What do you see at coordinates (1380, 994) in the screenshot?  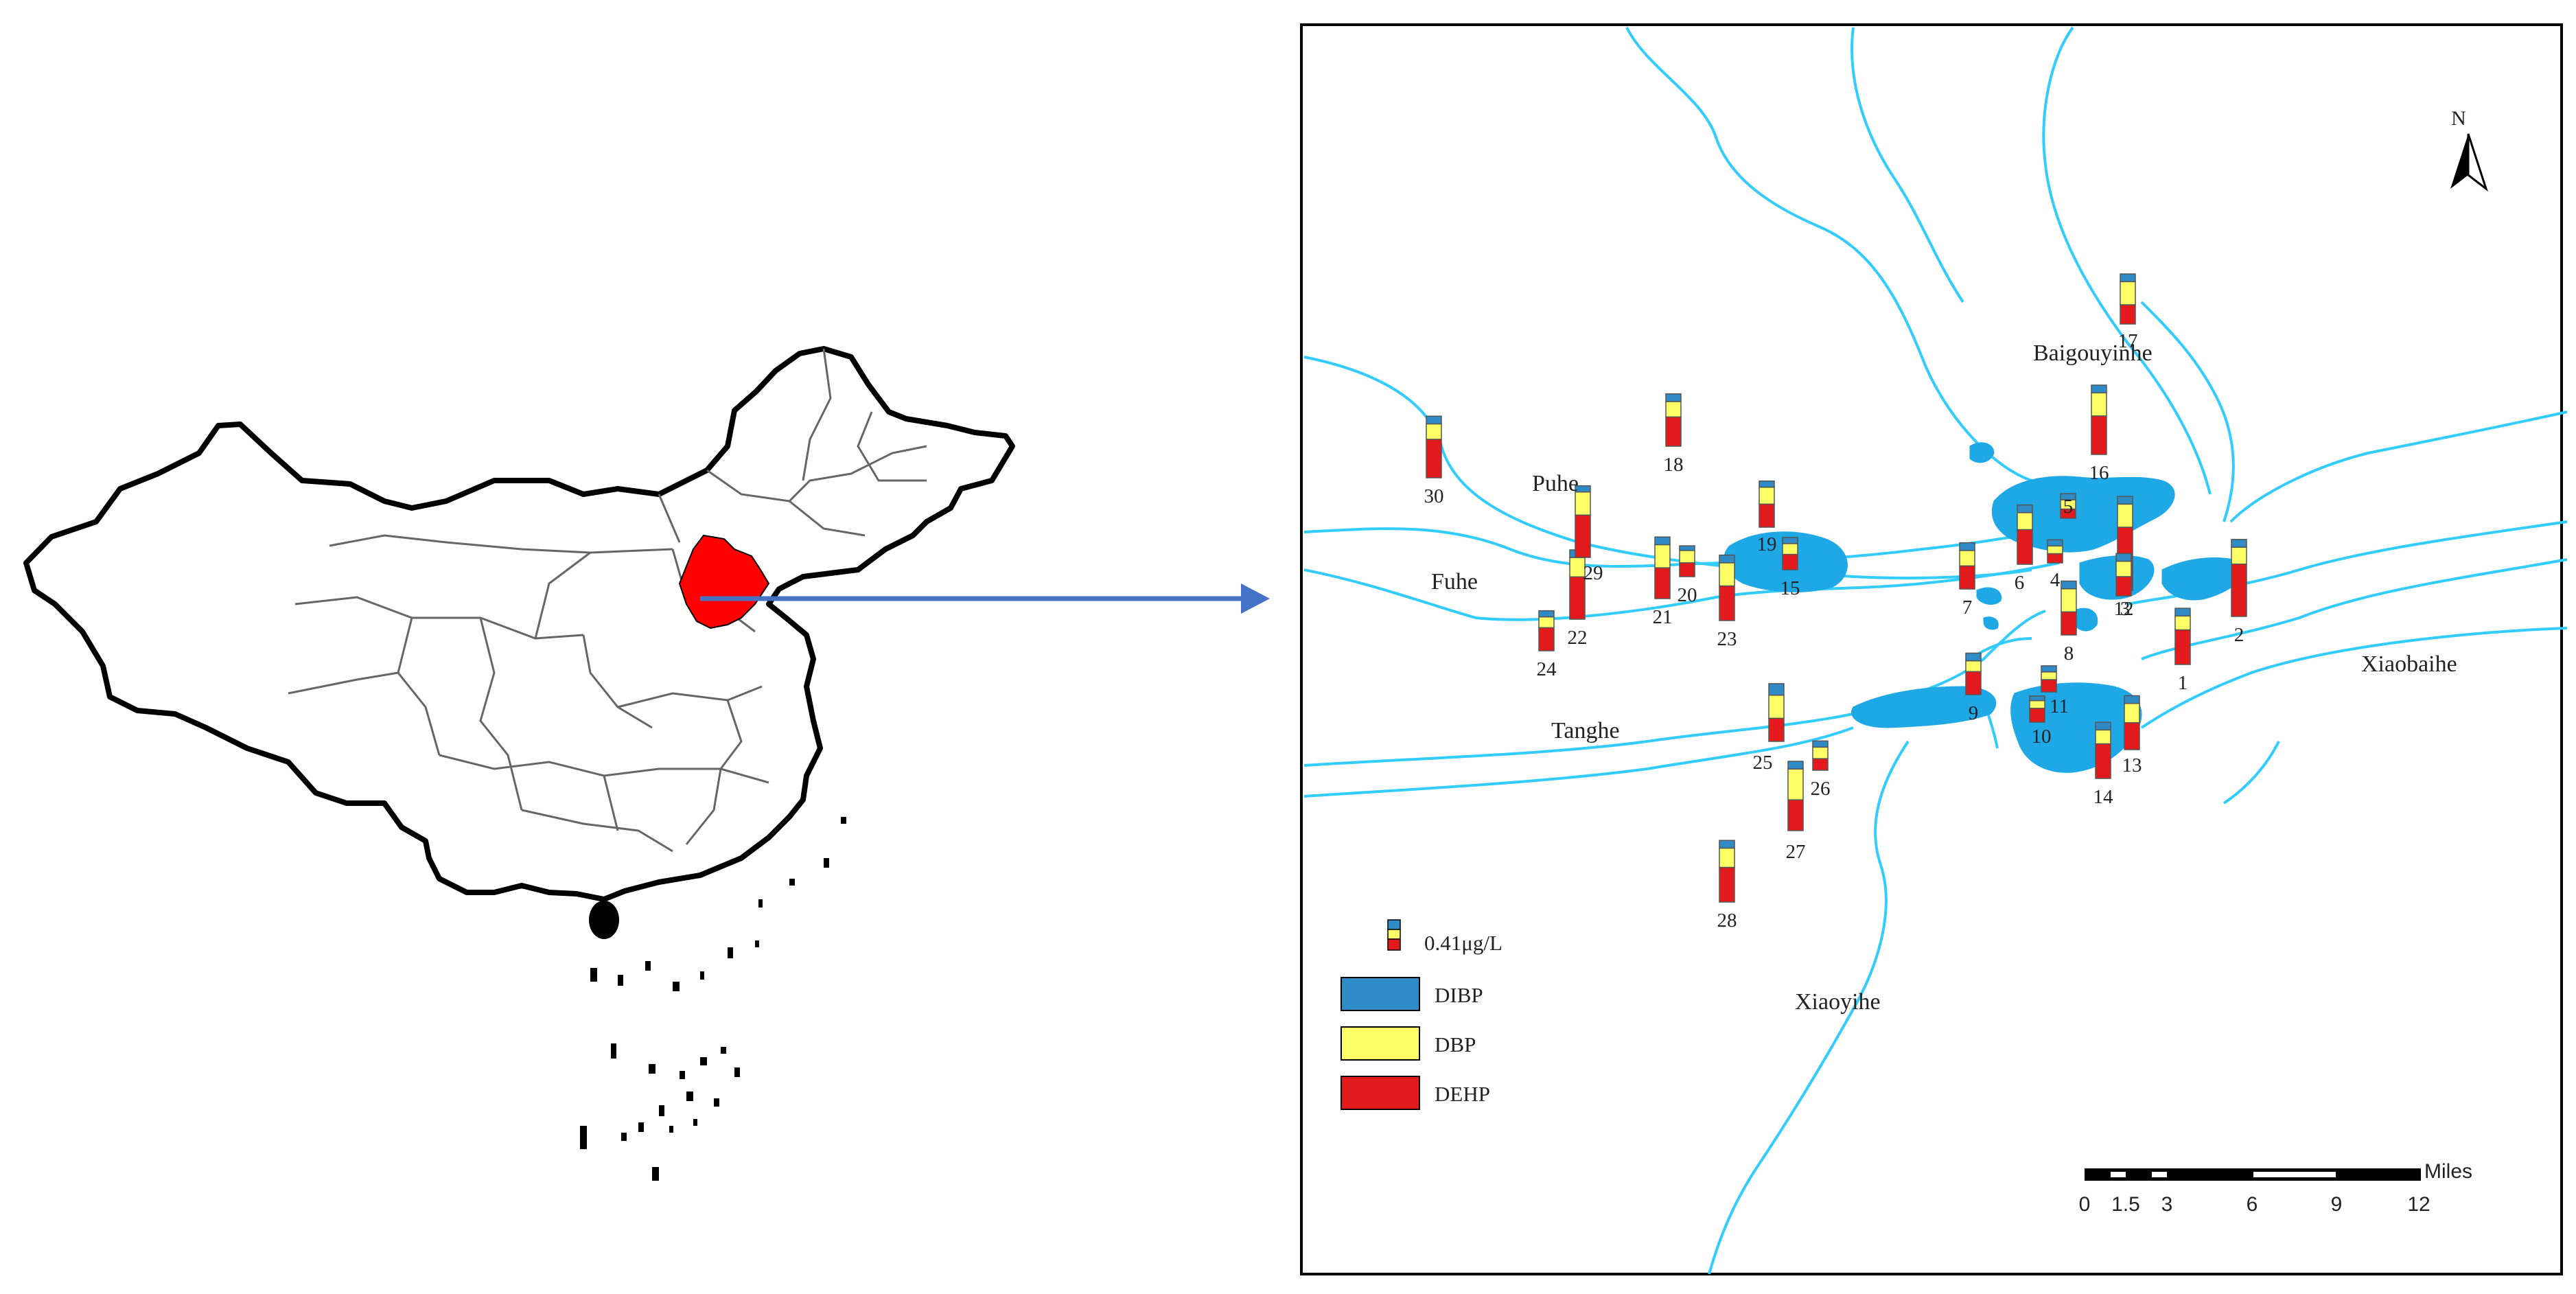 I see `legend-swatch-dibp` at bounding box center [1380, 994].